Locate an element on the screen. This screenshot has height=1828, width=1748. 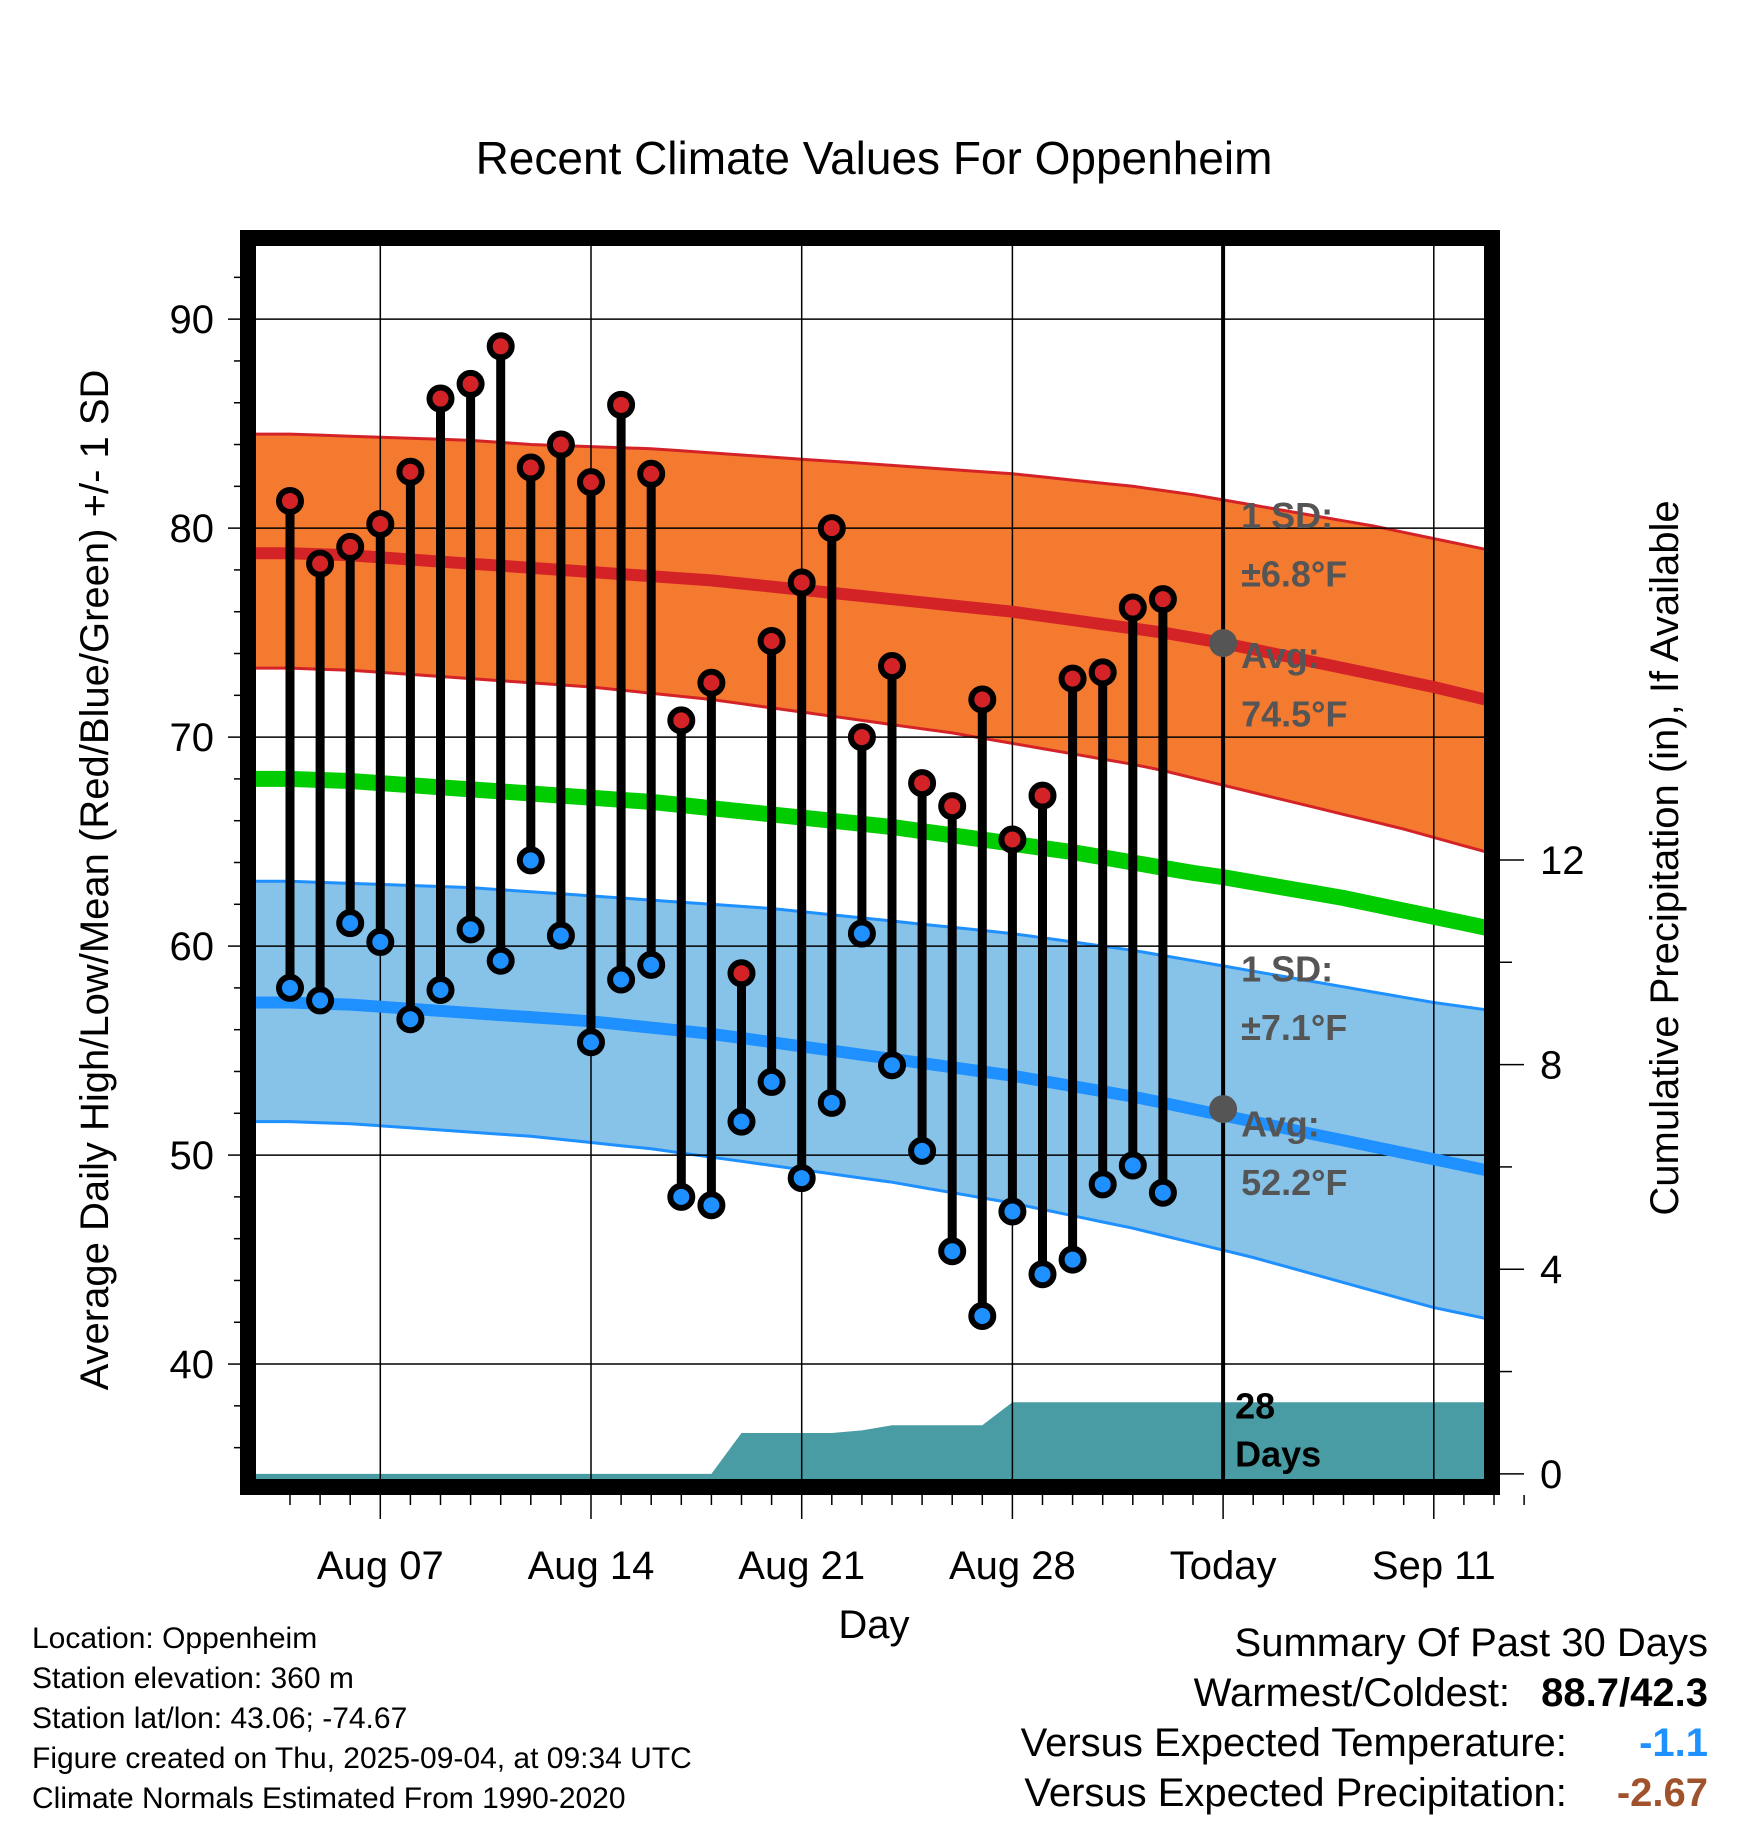
precip-row: Versus Expected Precipitation: -2.67 is located at coordinates (1364, 1797).